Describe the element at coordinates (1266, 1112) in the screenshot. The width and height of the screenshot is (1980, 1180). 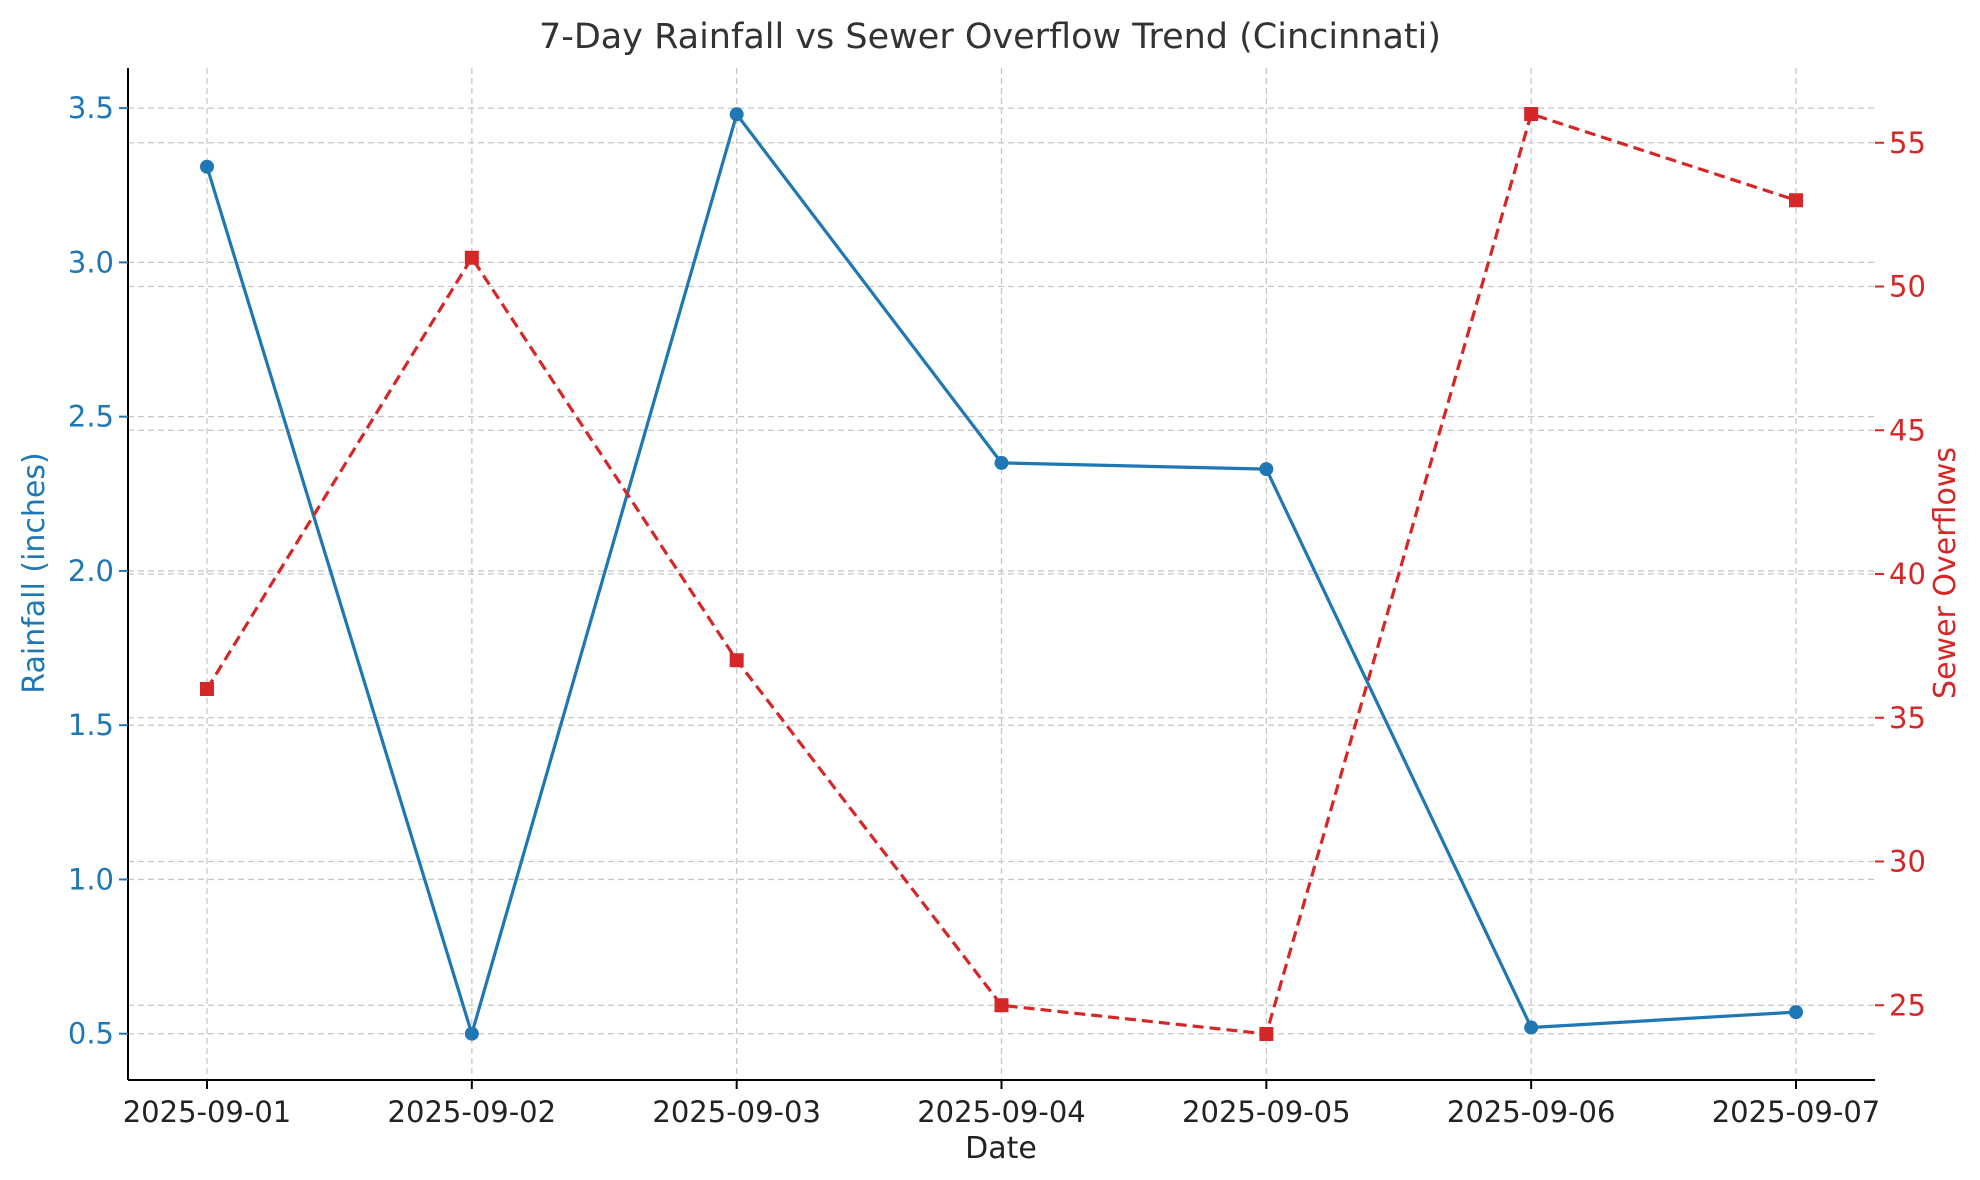
I see `x-tick-label: 2025-09-05` at that location.